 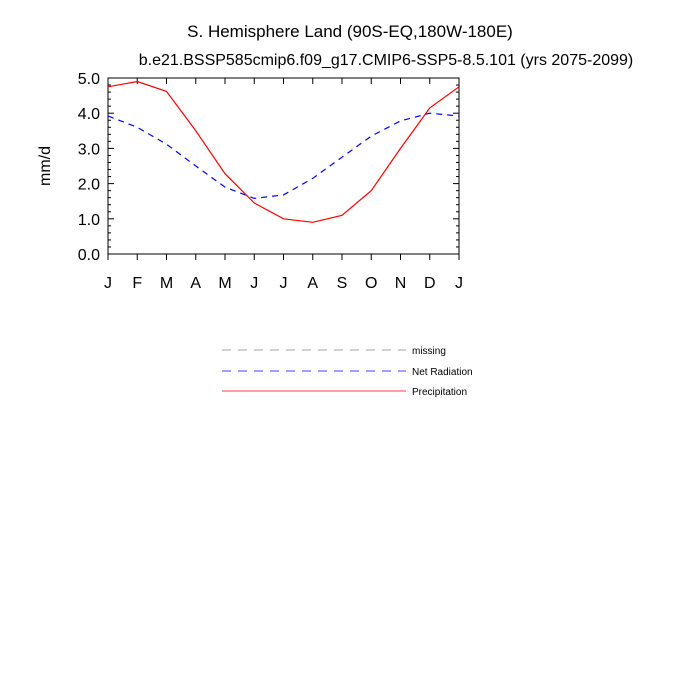 I want to click on legend-label: Precipitation, so click(x=439, y=392).